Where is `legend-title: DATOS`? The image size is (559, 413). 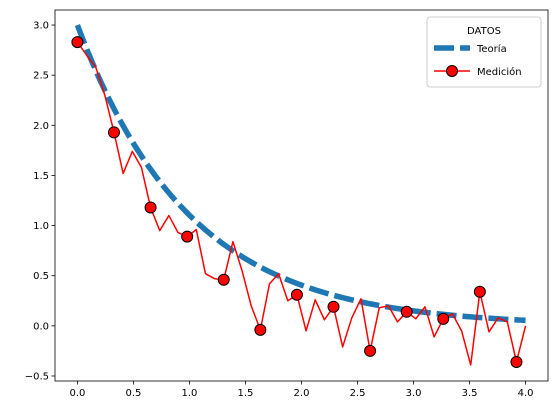
legend-title: DATOS is located at coordinates (484, 31).